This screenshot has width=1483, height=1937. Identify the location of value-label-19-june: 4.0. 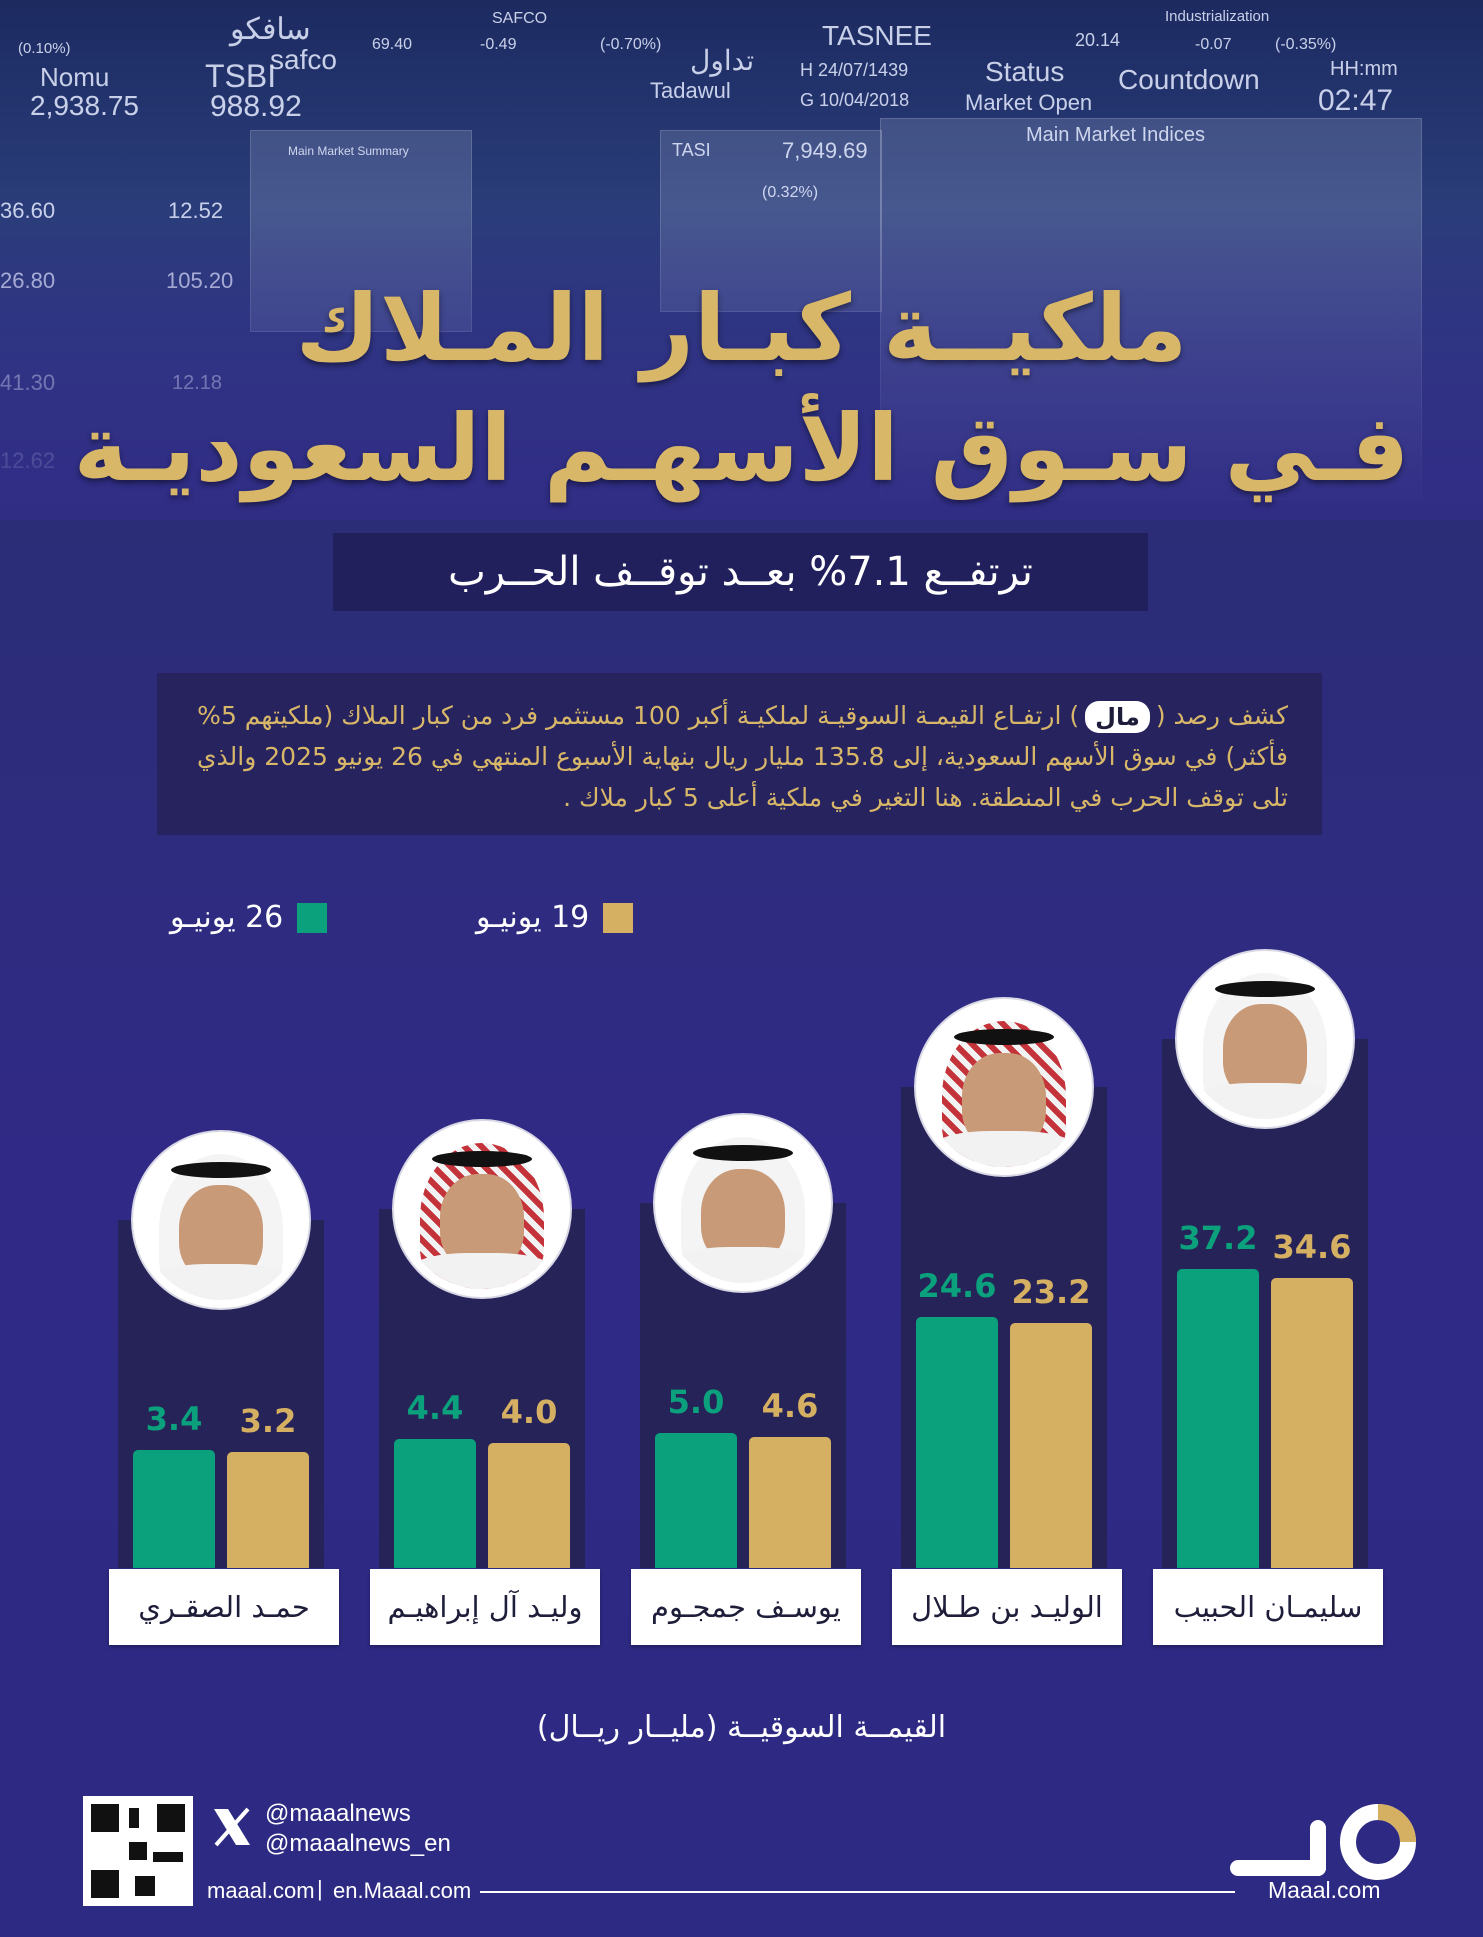
(529, 1412).